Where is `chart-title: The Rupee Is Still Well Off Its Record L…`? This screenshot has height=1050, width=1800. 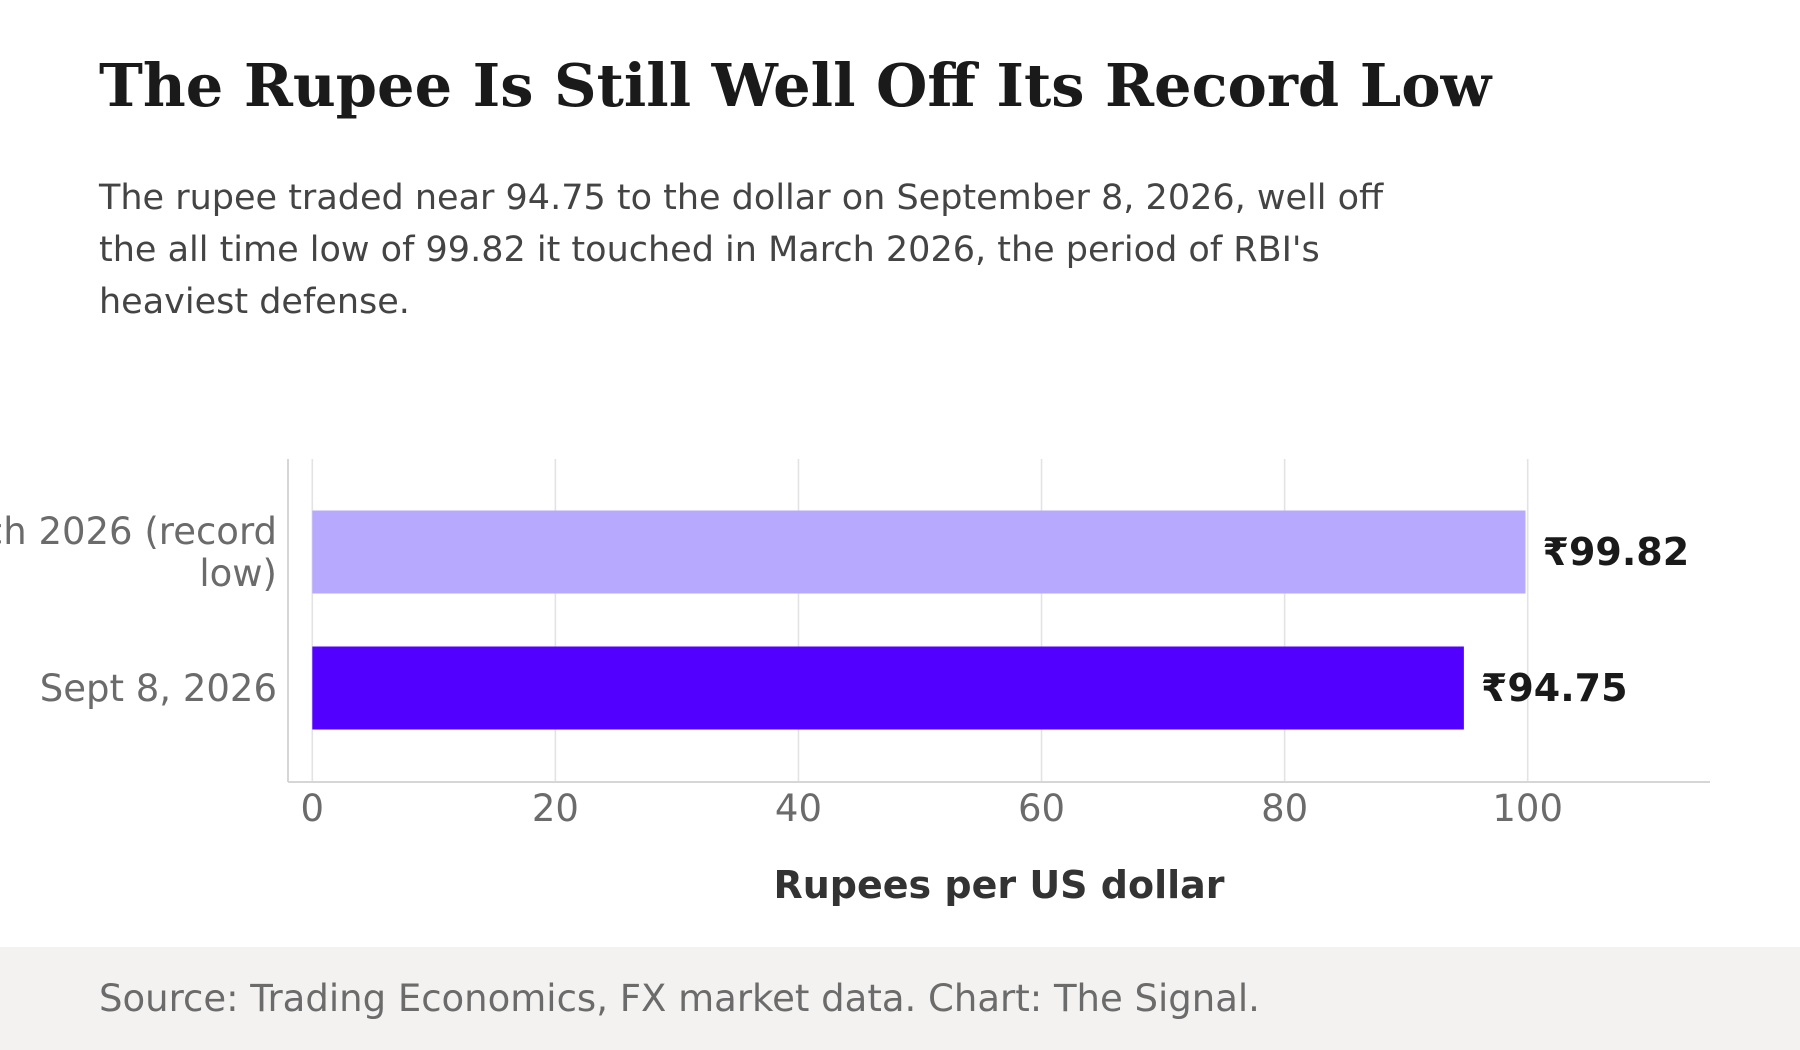
chart-title: The Rupee Is Still Well Off Its Record L… is located at coordinates (795, 85).